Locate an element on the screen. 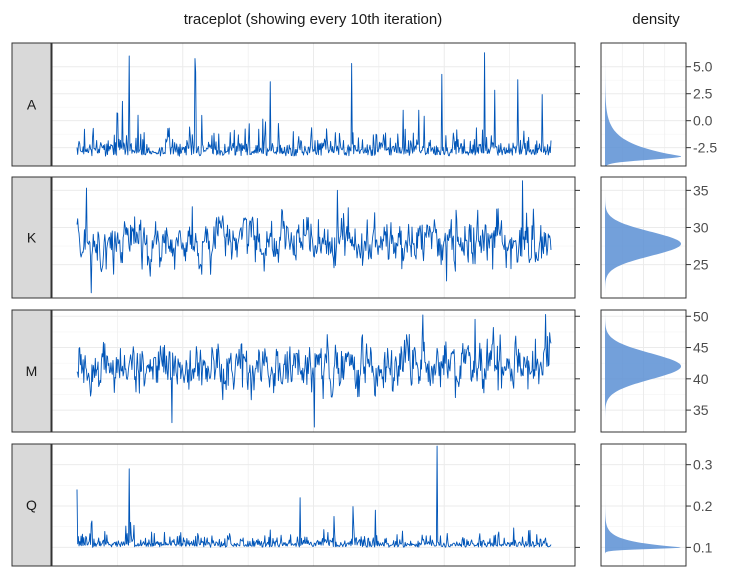 This screenshot has width=752, height=581. y-tick-label-M: 35 is located at coordinates (701, 410).